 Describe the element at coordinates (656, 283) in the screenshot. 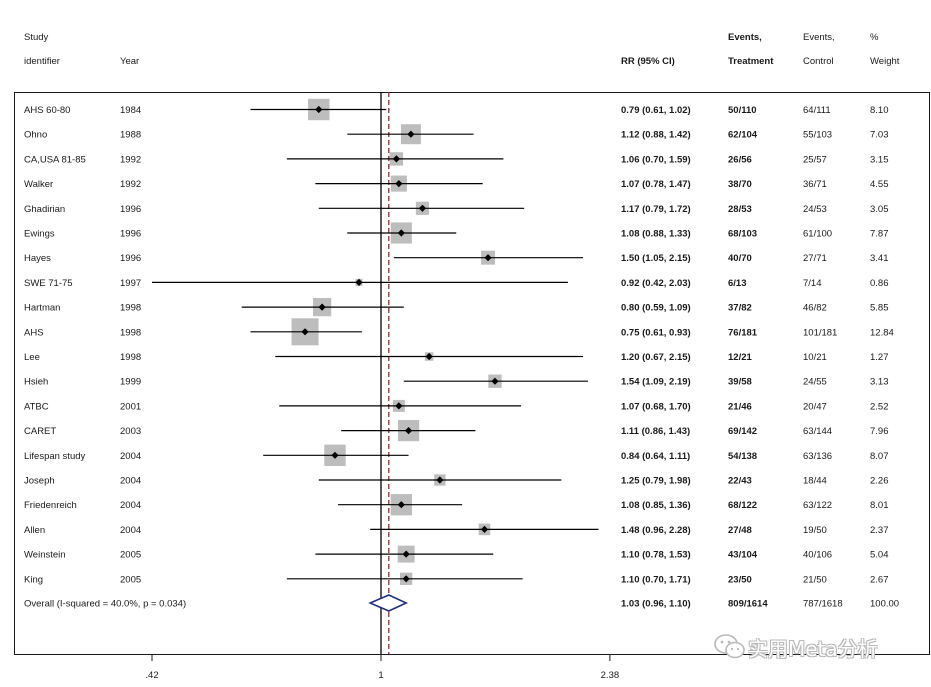

I see `rr-ci-label: 0.92 (0.42, 2.03)` at that location.